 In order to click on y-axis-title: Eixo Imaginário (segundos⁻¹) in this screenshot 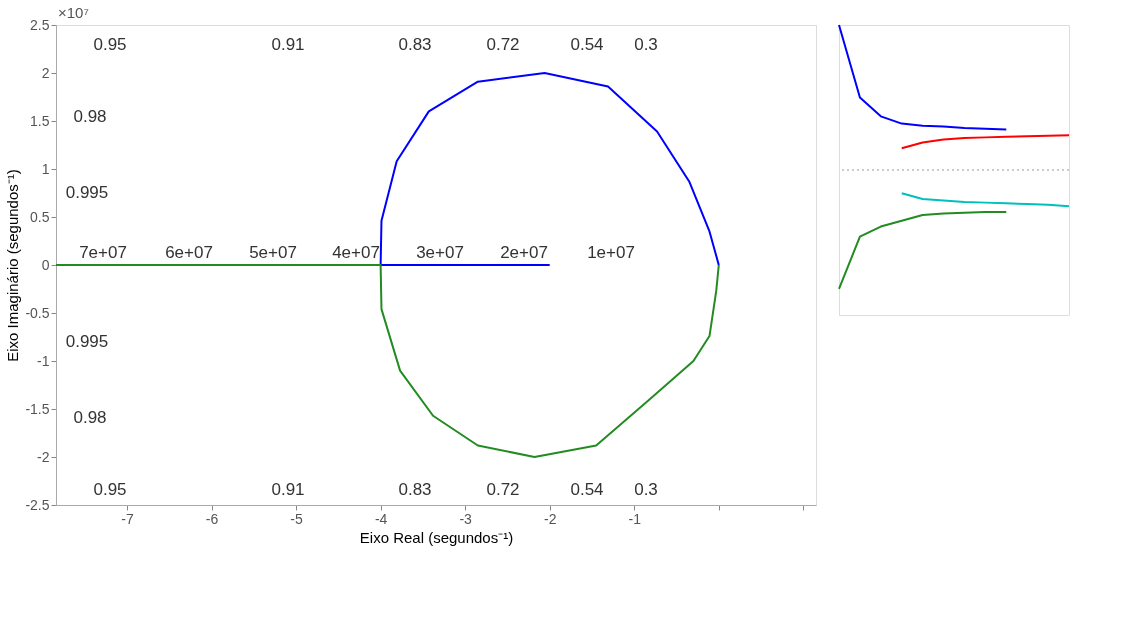, I will do `click(13, 265)`.